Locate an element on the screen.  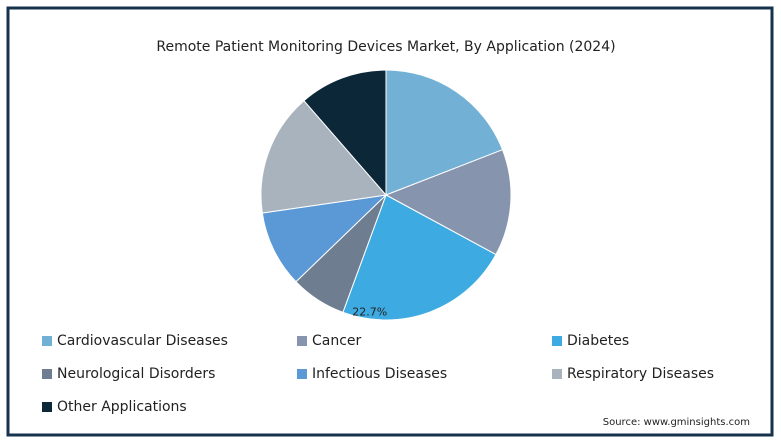
source: Source: www.gminsights.com is located at coordinates (676, 422).